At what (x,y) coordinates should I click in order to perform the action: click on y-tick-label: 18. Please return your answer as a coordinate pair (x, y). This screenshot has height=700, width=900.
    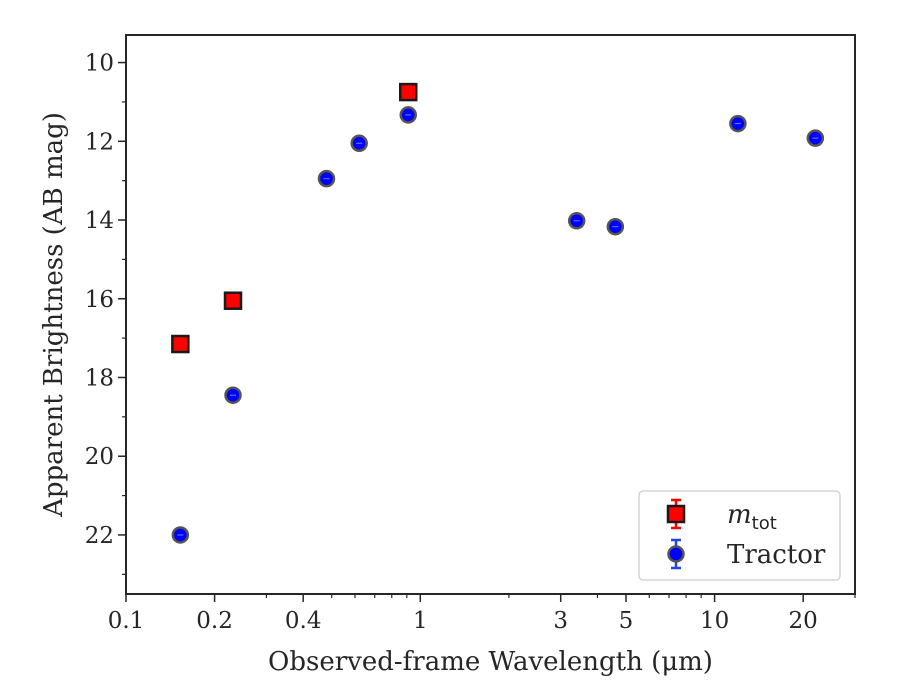
    Looking at the image, I should click on (99, 378).